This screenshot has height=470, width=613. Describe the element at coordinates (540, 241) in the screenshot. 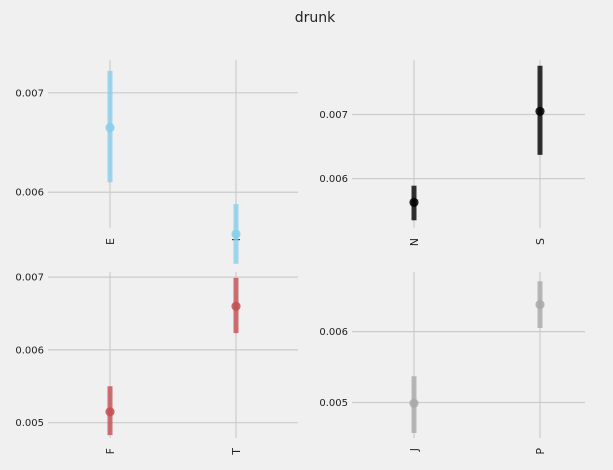

I see `x-tick-label: S` at that location.